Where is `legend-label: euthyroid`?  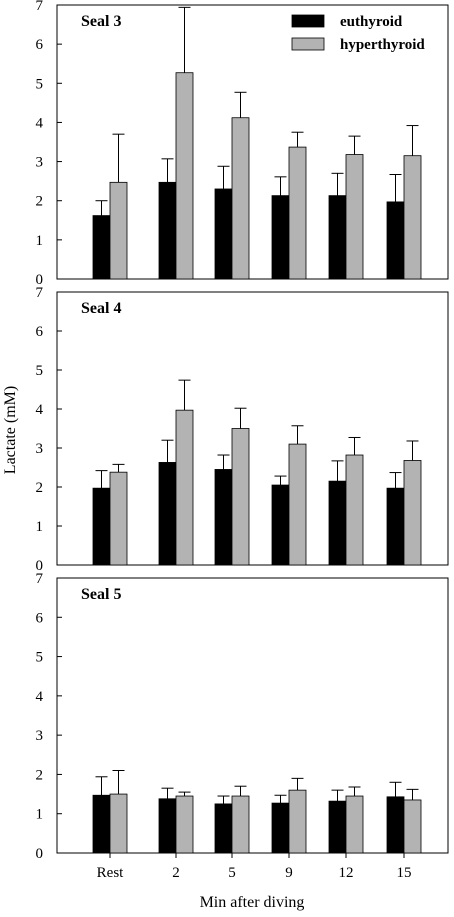 legend-label: euthyroid is located at coordinates (371, 22).